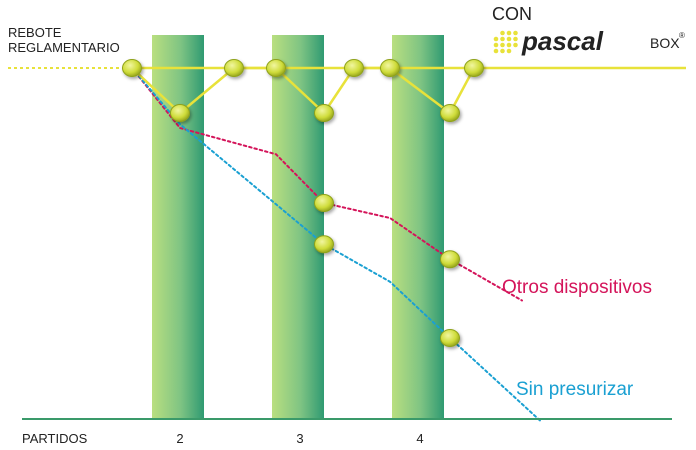  Describe the element at coordinates (35, 32) in the screenshot. I see `y-axis-label-line1: REBOTE` at that location.